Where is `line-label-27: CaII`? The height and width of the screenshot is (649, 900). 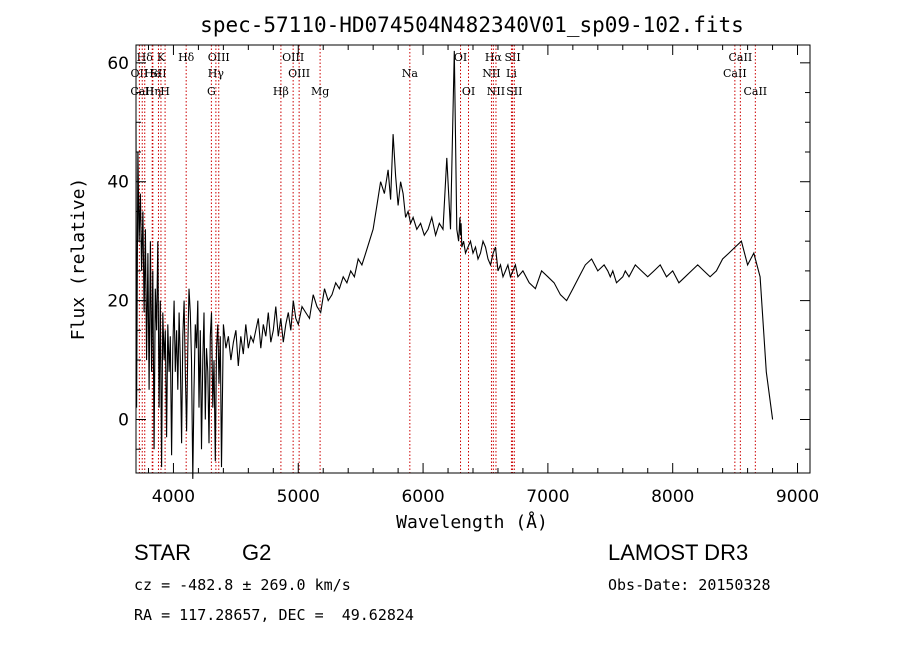
line-label-27: CaII is located at coordinates (755, 91).